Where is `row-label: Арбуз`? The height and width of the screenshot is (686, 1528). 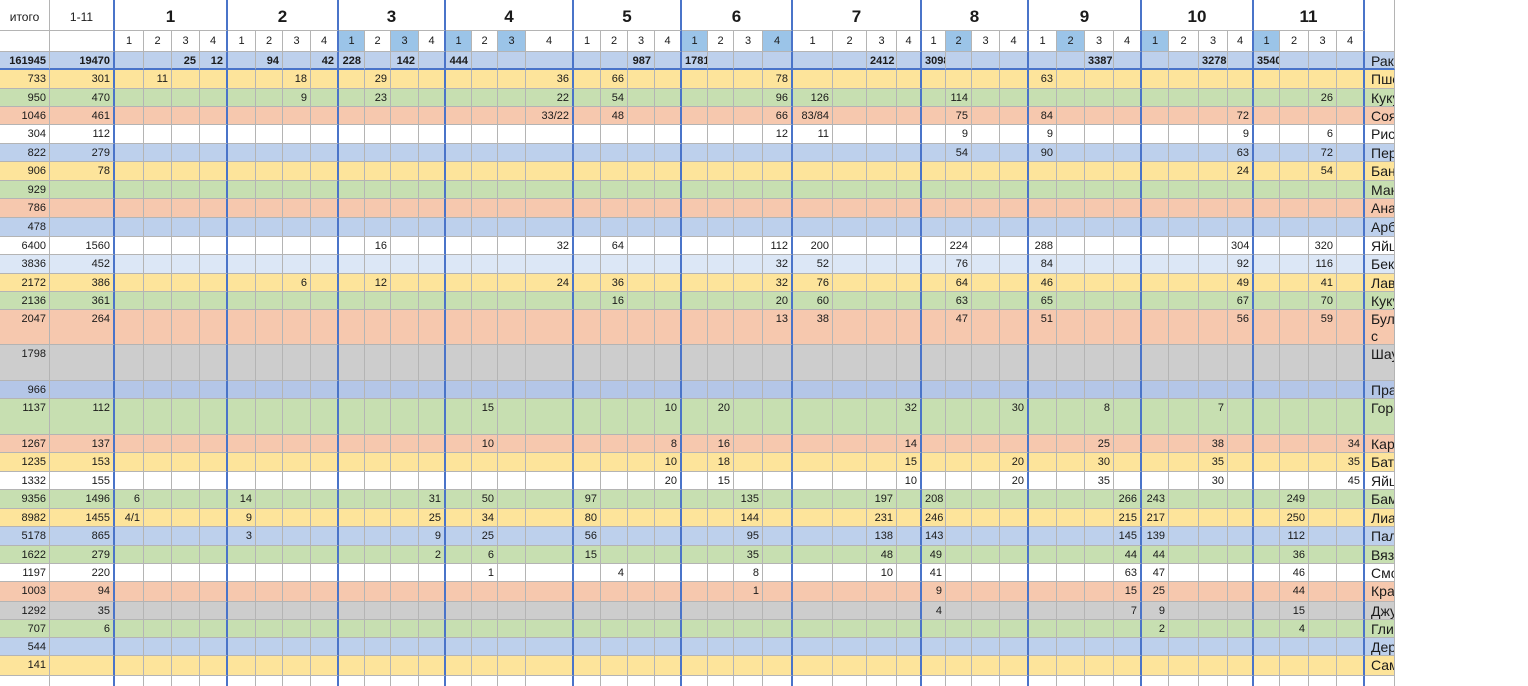 row-label: Арбуз is located at coordinates (1380, 227).